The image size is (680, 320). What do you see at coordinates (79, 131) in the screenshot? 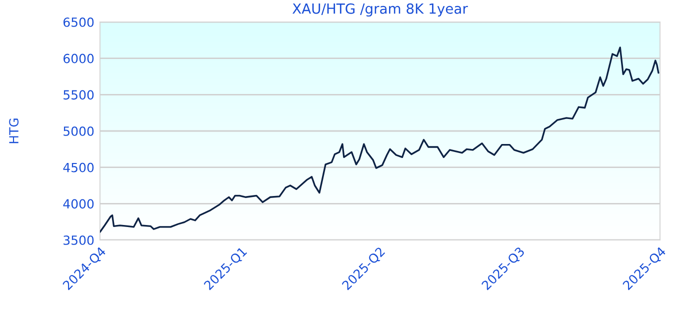
I see `y-tick-label: 5000` at bounding box center [79, 131].